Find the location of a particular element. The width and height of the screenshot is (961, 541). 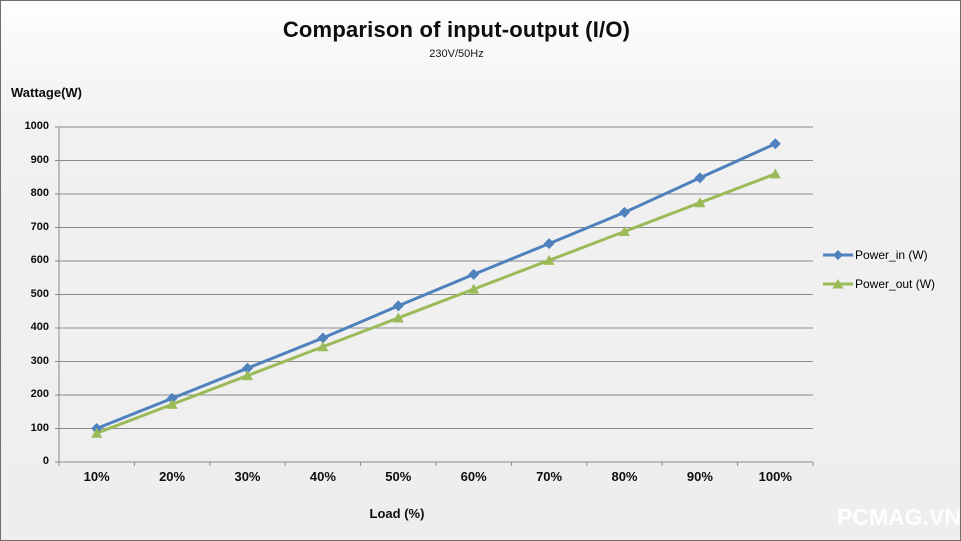

x-tick-label: 90% is located at coordinates (699, 476).